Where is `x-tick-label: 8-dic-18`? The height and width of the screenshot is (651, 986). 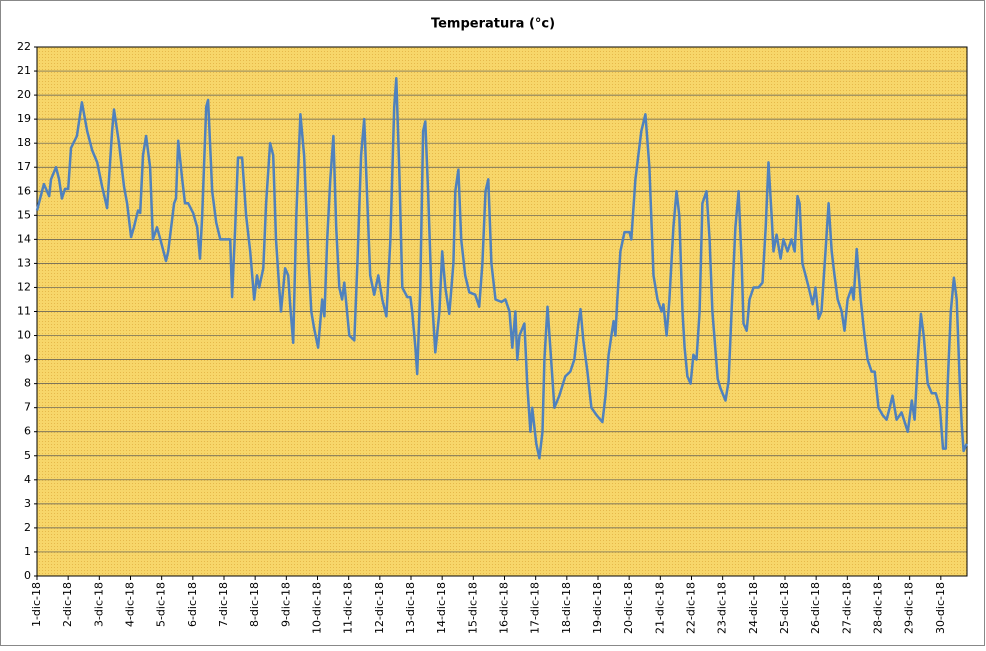 x-tick-label: 8-dic-18 is located at coordinates (254, 604).